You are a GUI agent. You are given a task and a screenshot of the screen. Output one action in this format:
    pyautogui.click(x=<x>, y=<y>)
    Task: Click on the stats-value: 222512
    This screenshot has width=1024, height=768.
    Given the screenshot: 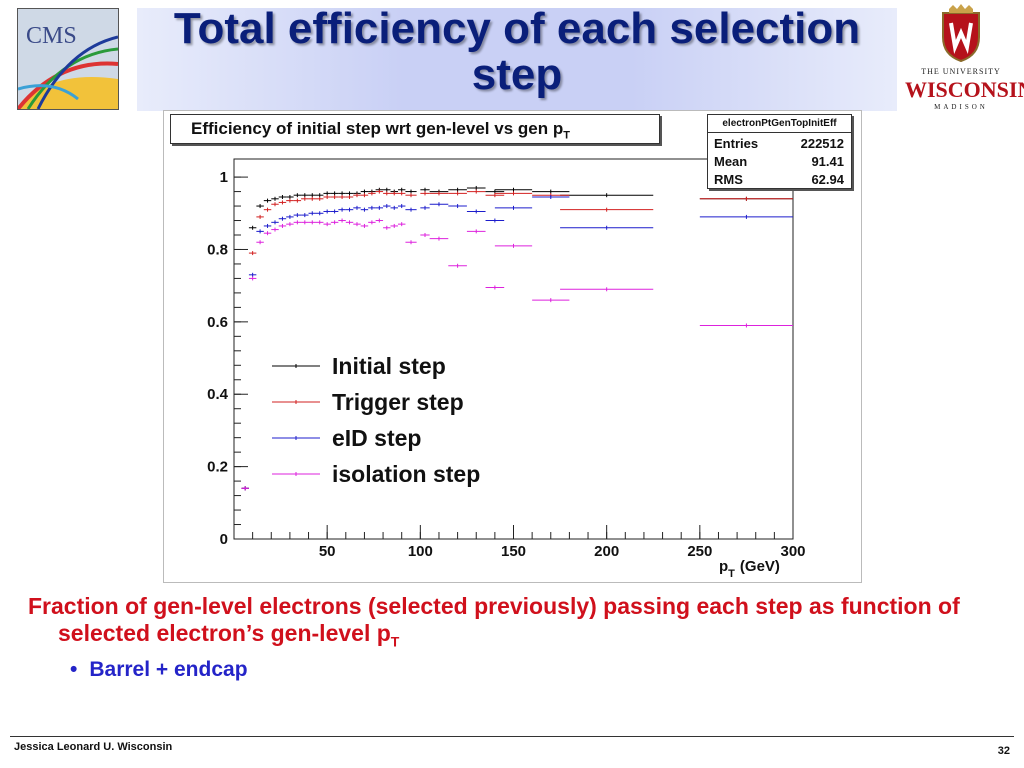 What is the action you would take?
    pyautogui.click(x=822, y=143)
    